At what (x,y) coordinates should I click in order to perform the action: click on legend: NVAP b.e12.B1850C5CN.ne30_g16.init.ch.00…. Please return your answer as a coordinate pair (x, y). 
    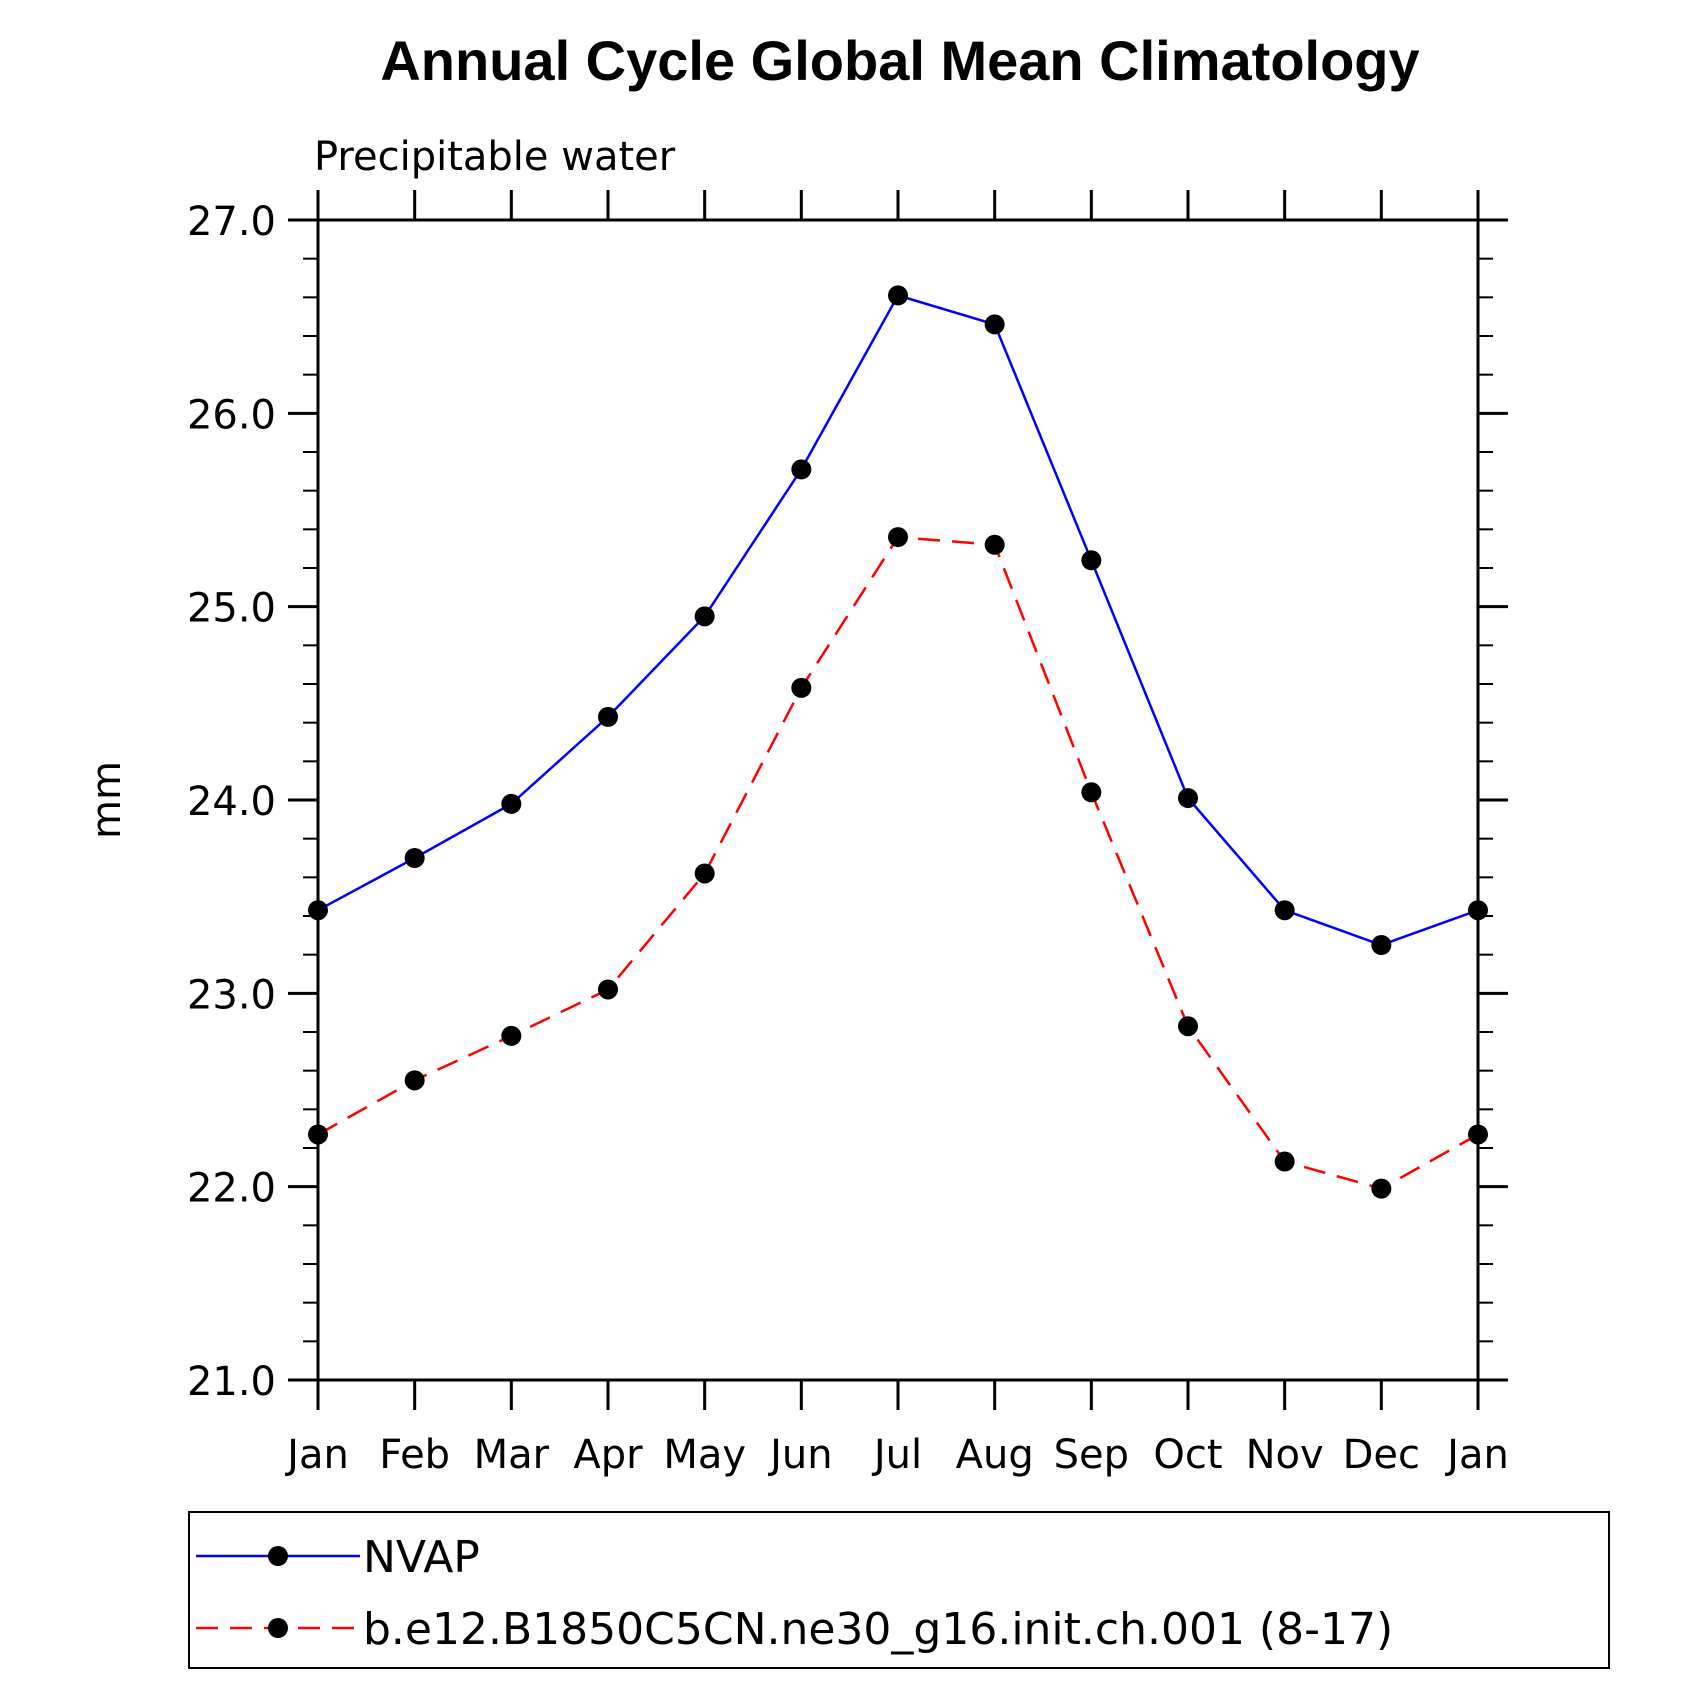
    Looking at the image, I should click on (899, 1590).